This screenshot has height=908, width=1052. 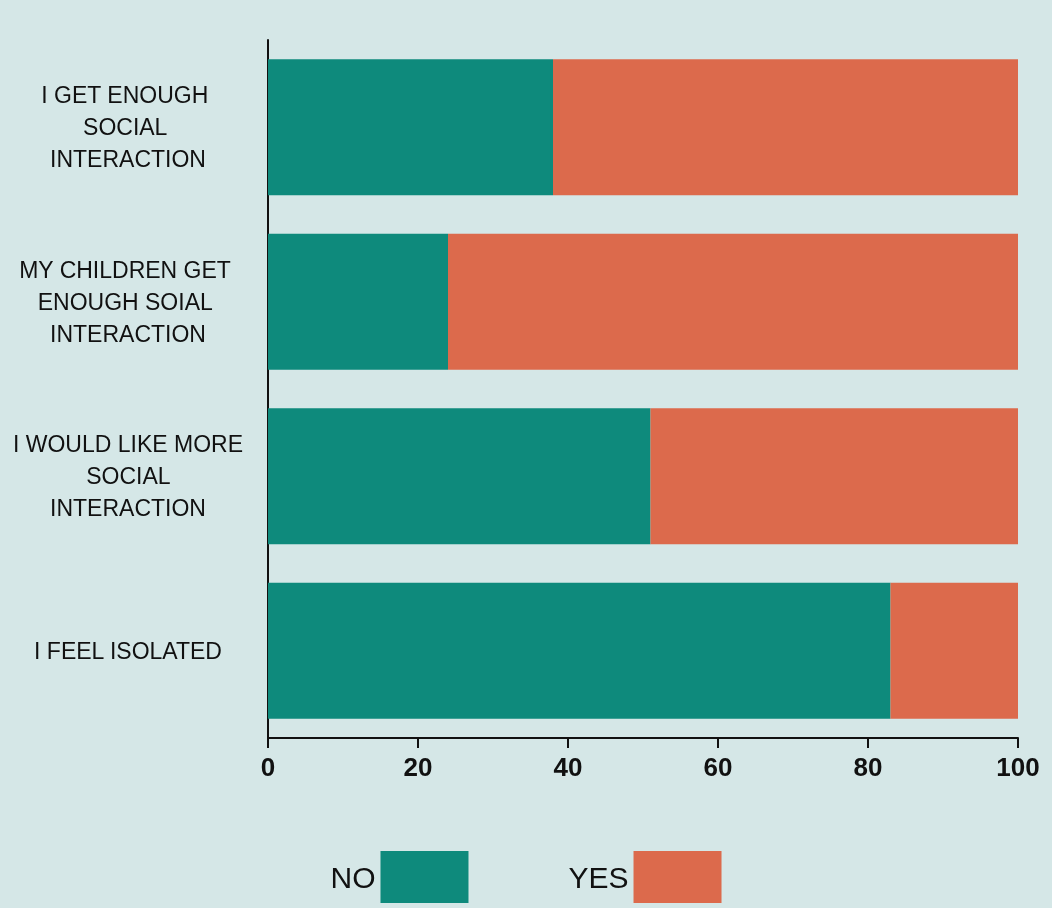 What do you see at coordinates (353, 877) in the screenshot?
I see `legend-label: NO` at bounding box center [353, 877].